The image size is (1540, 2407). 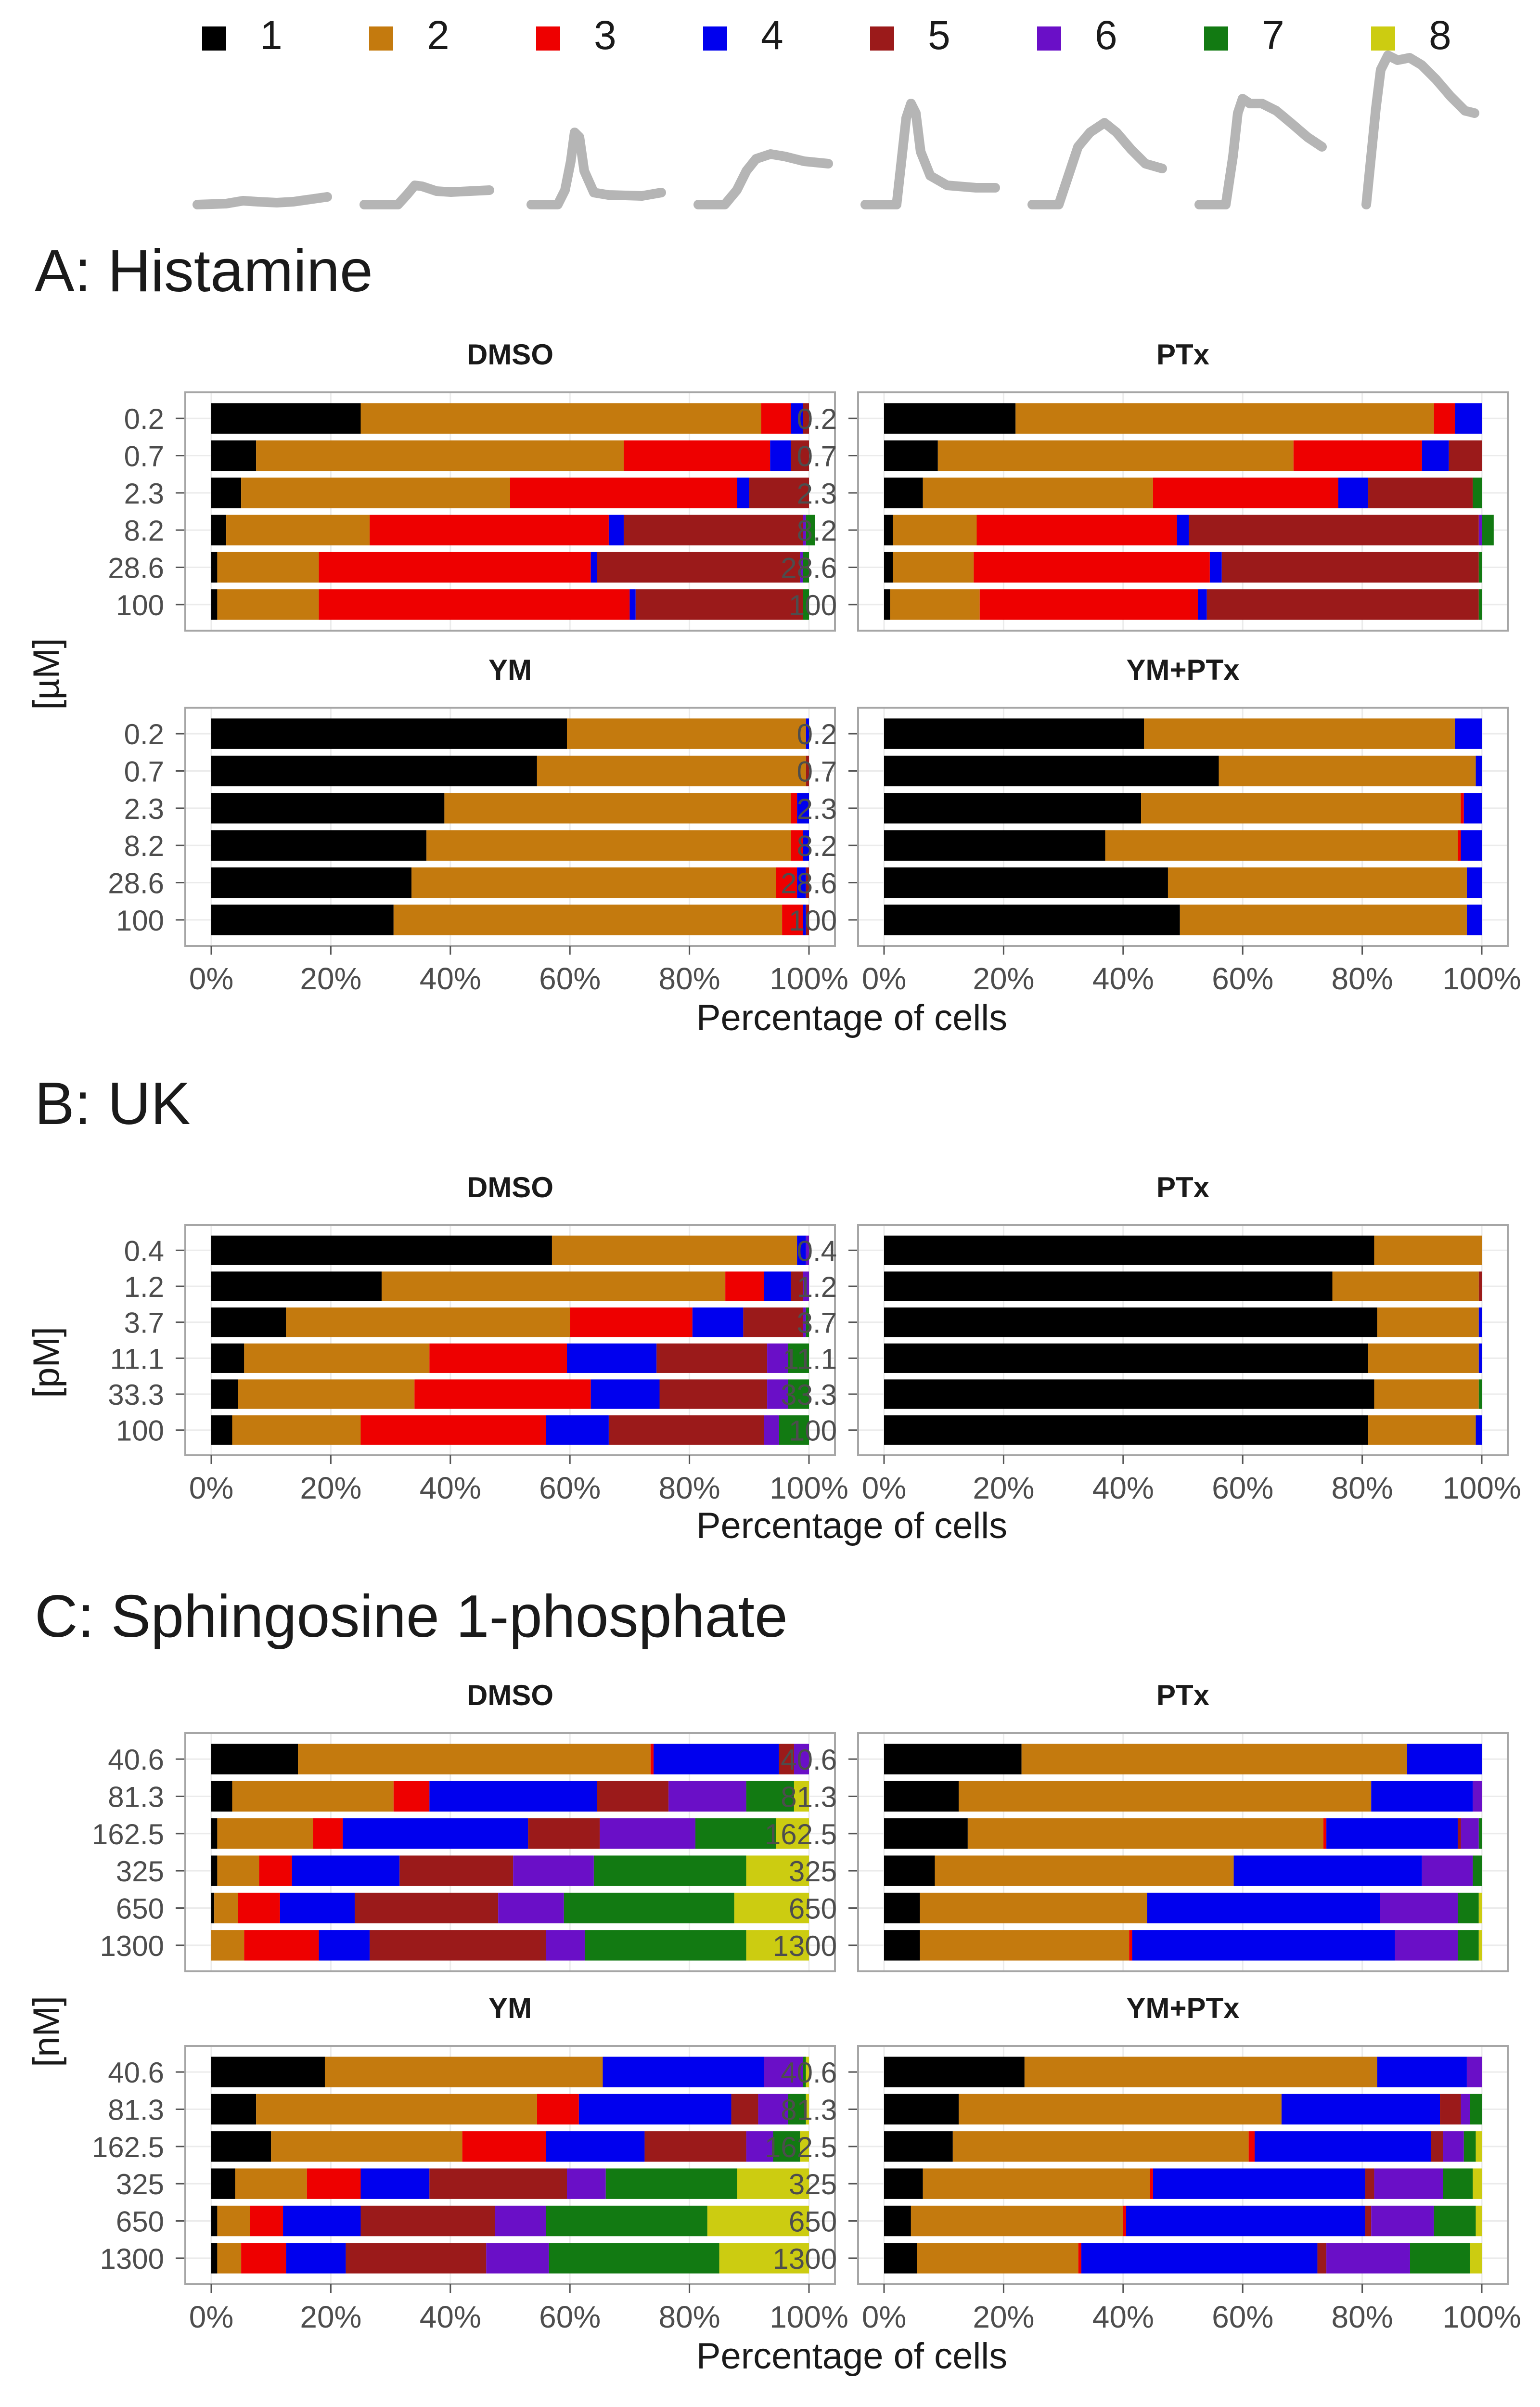 What do you see at coordinates (570, 978) in the screenshot?
I see `x-tick-label: 60%` at bounding box center [570, 978].